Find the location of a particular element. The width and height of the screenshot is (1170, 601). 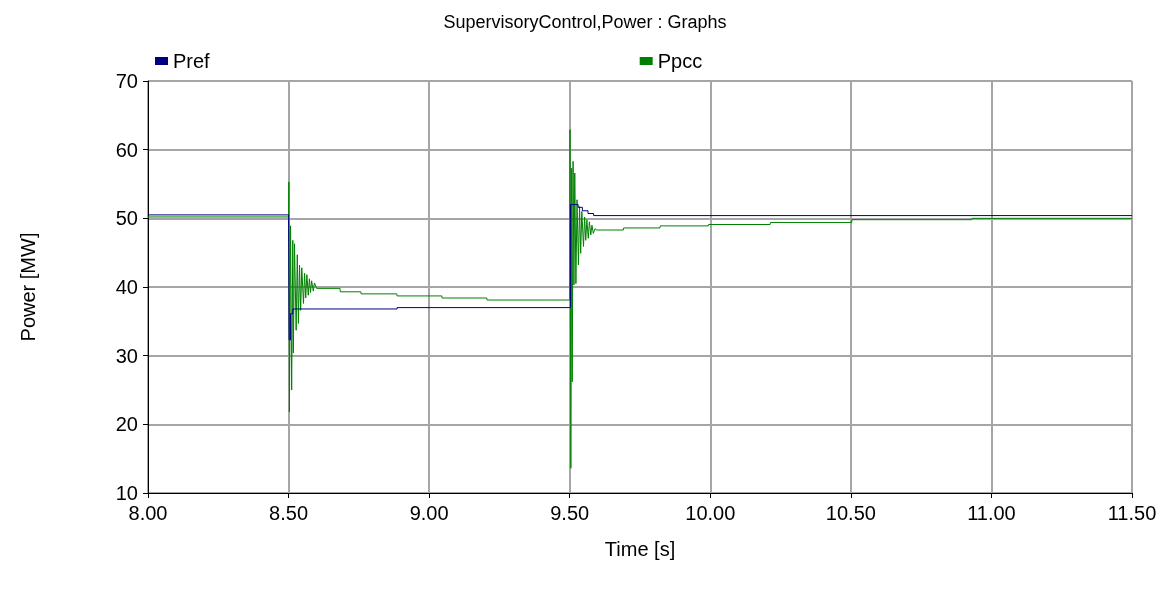

x-tick-label: 10.00 is located at coordinates (710, 513).